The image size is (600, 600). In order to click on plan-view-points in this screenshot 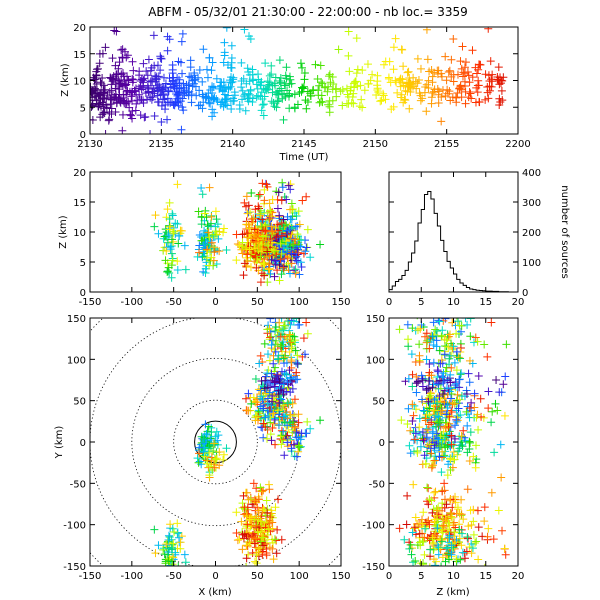, I will do `click(237, 442)`.